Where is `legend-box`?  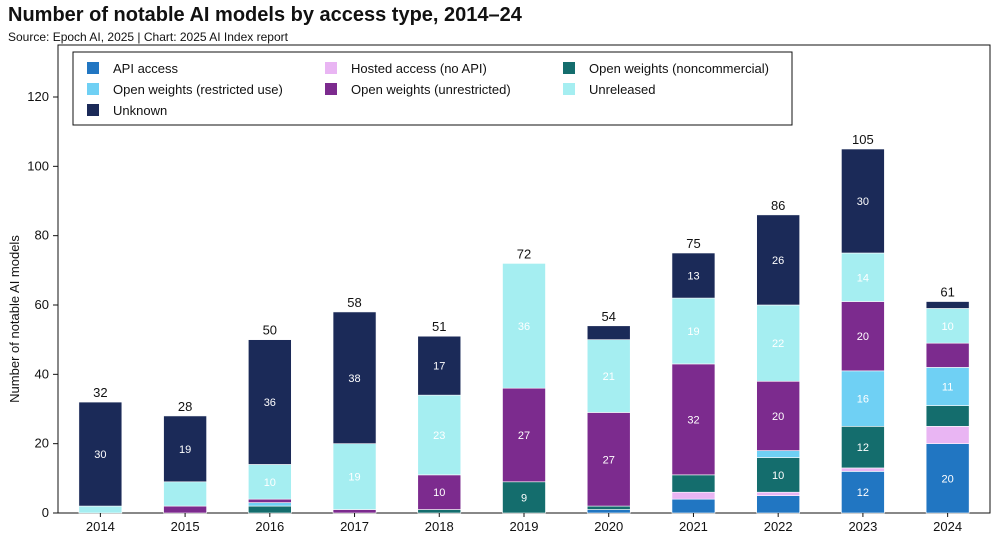
legend-box is located at coordinates (432, 88).